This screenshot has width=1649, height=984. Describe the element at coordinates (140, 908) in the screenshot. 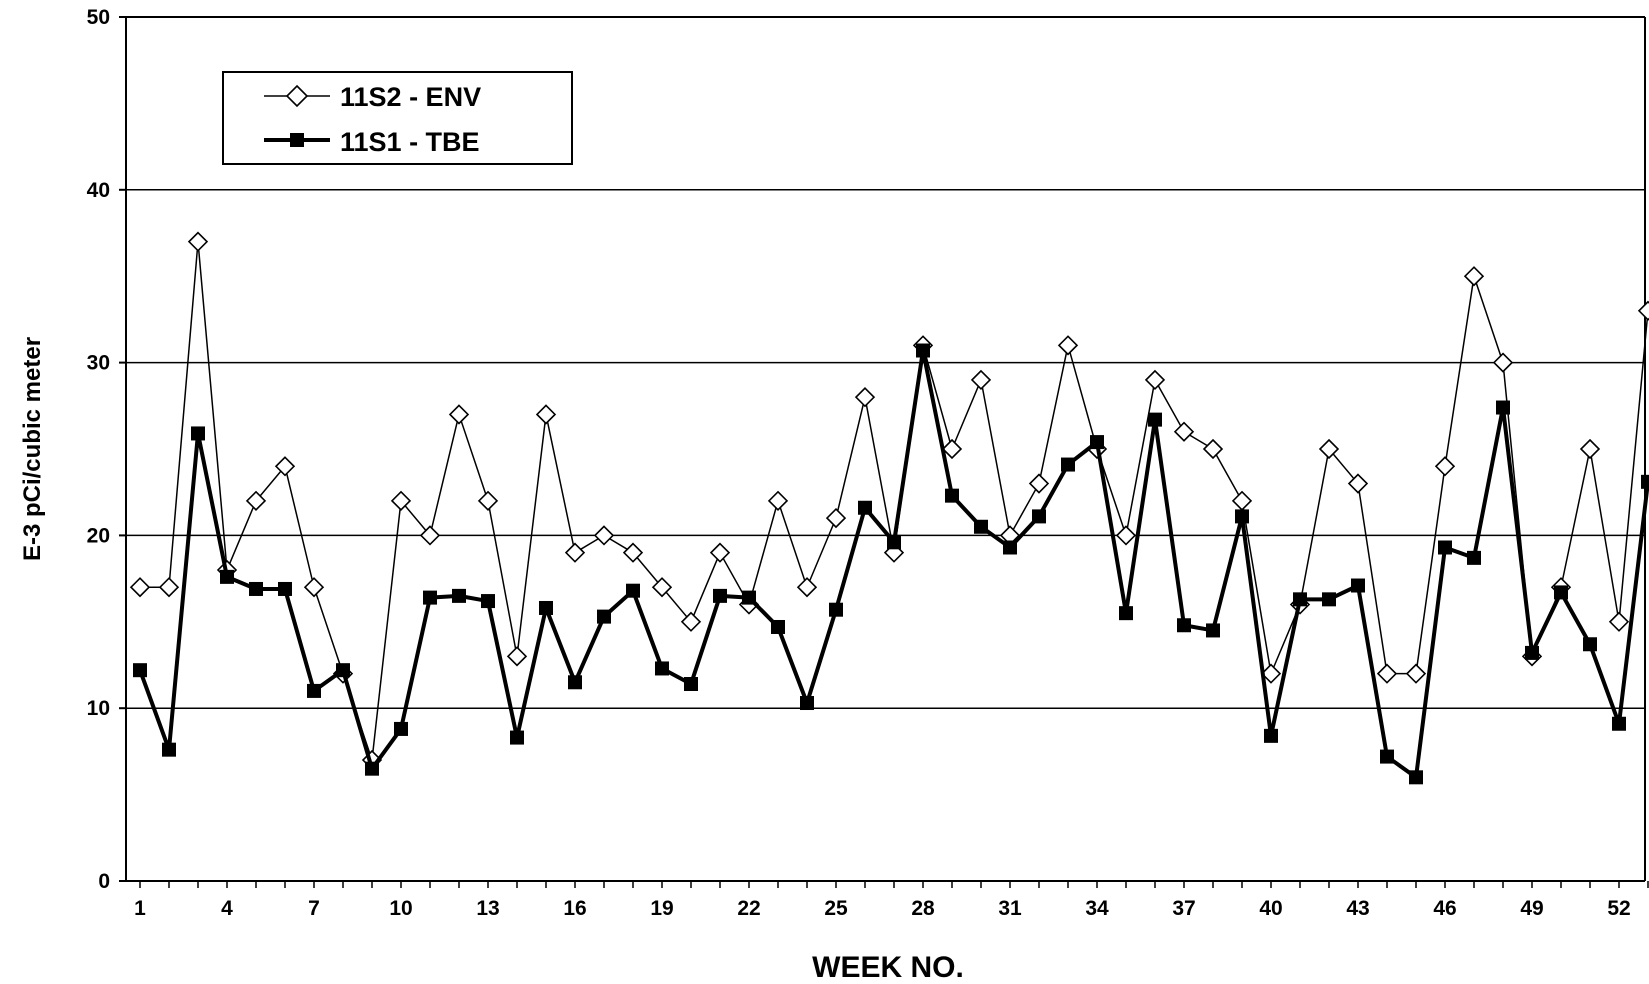

I see `x-tick-label: 1` at that location.